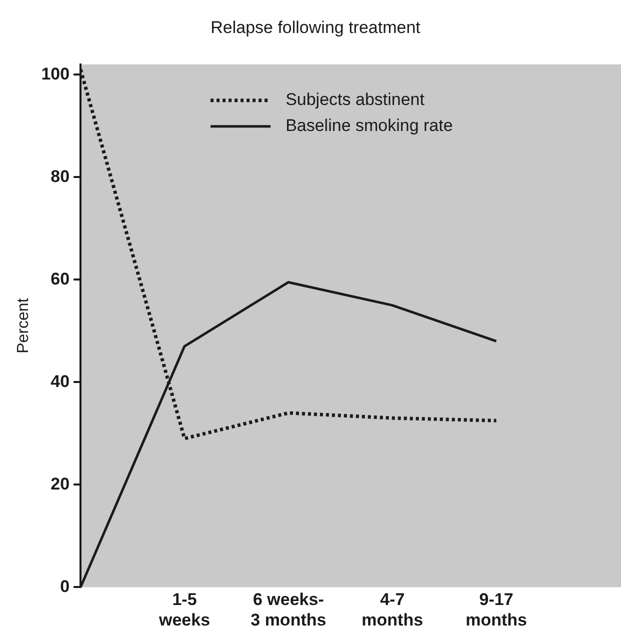 The height and width of the screenshot is (638, 621). What do you see at coordinates (55, 74) in the screenshot?
I see `y-tick-label: 100` at bounding box center [55, 74].